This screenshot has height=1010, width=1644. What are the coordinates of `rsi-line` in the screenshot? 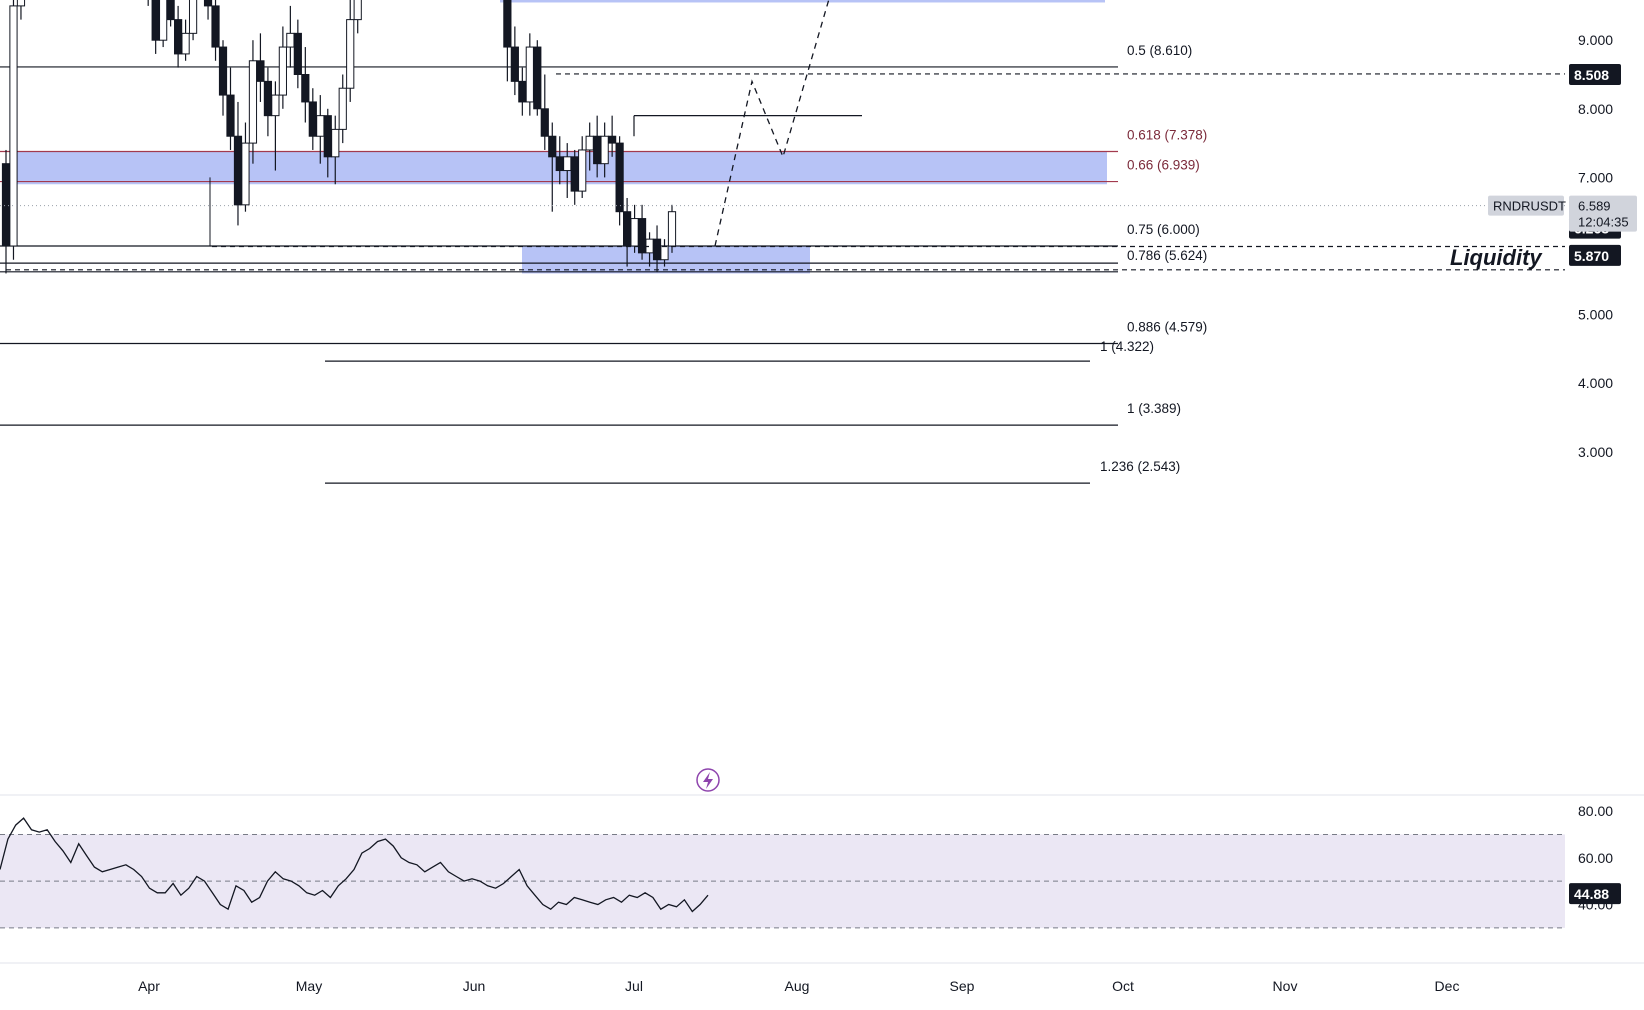 It's located at (354, 865).